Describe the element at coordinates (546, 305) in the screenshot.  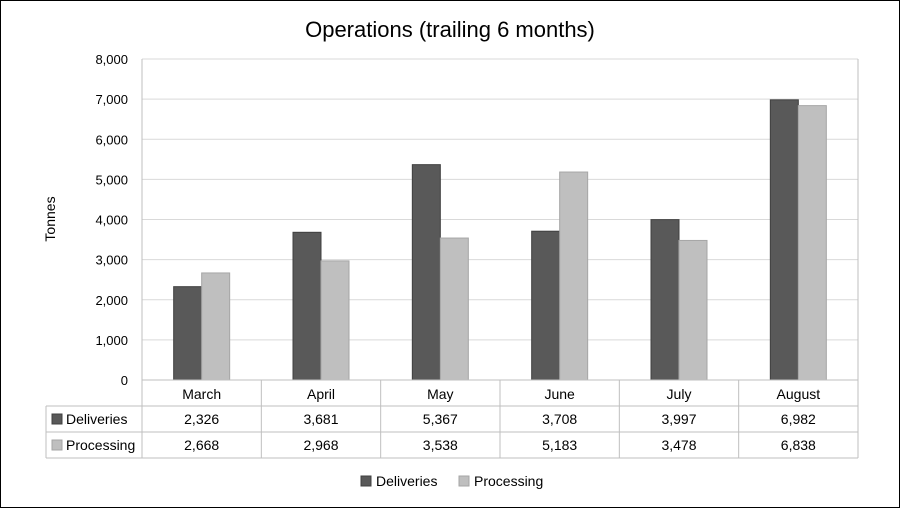
I see `bar-deliveries-june` at that location.